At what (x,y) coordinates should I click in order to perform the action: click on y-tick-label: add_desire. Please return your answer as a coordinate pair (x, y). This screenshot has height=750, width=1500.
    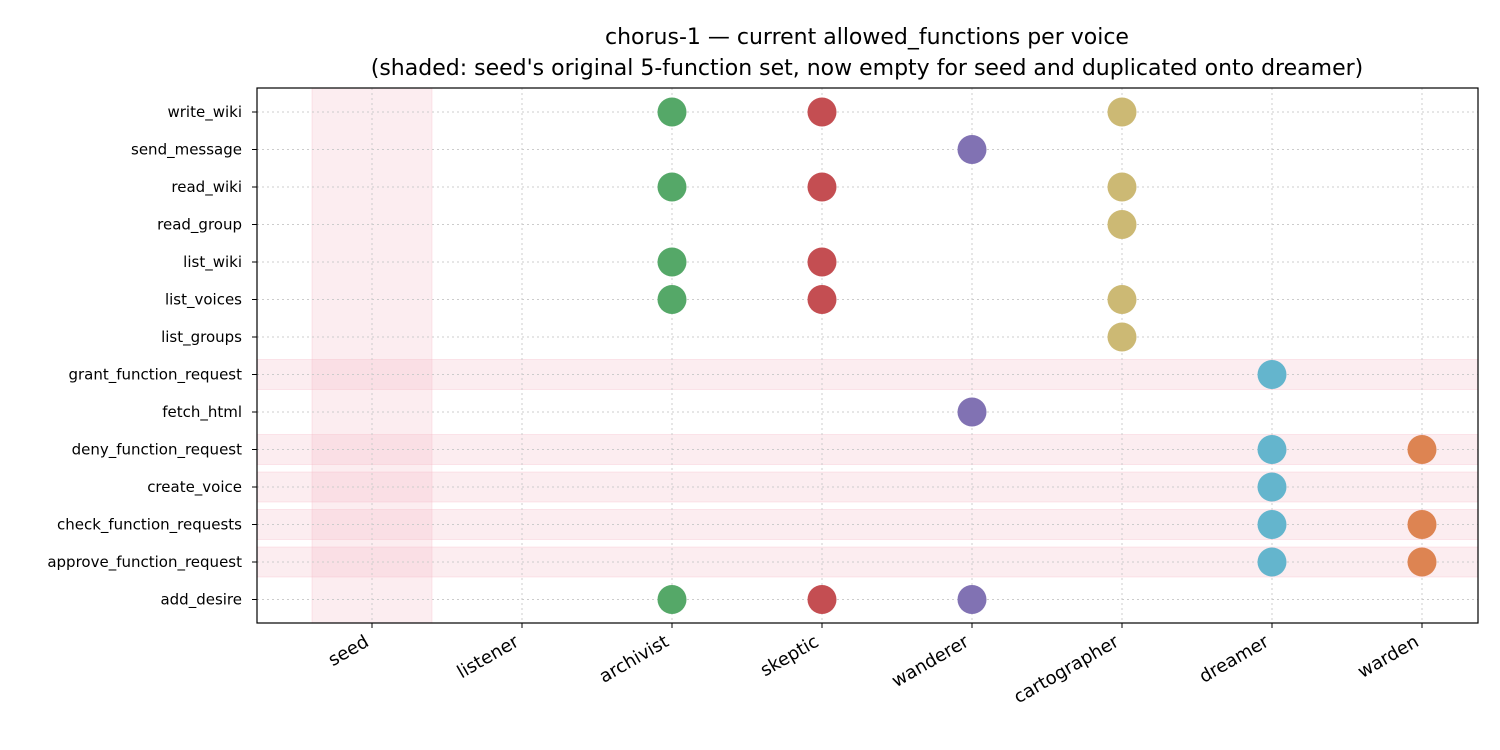
    Looking at the image, I should click on (201, 600).